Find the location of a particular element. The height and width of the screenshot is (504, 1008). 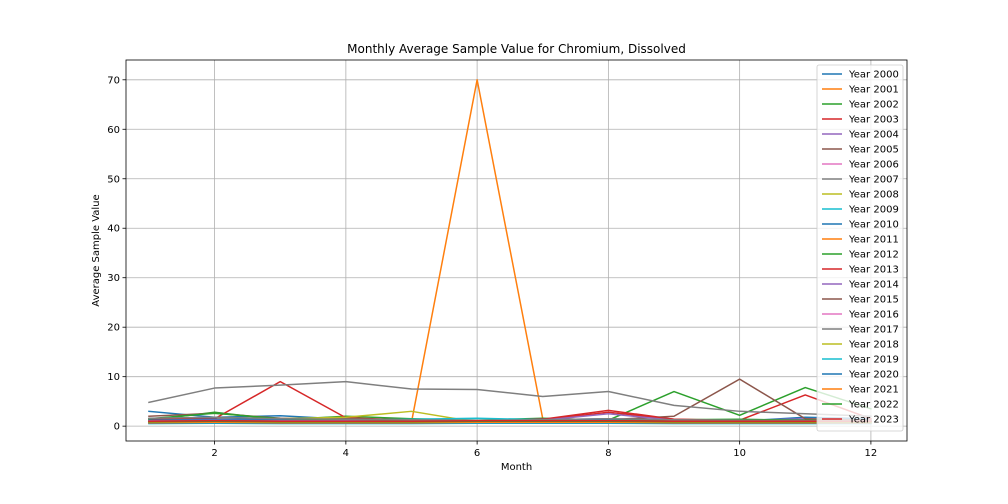

legend-label: Year 2011 is located at coordinates (873, 240).